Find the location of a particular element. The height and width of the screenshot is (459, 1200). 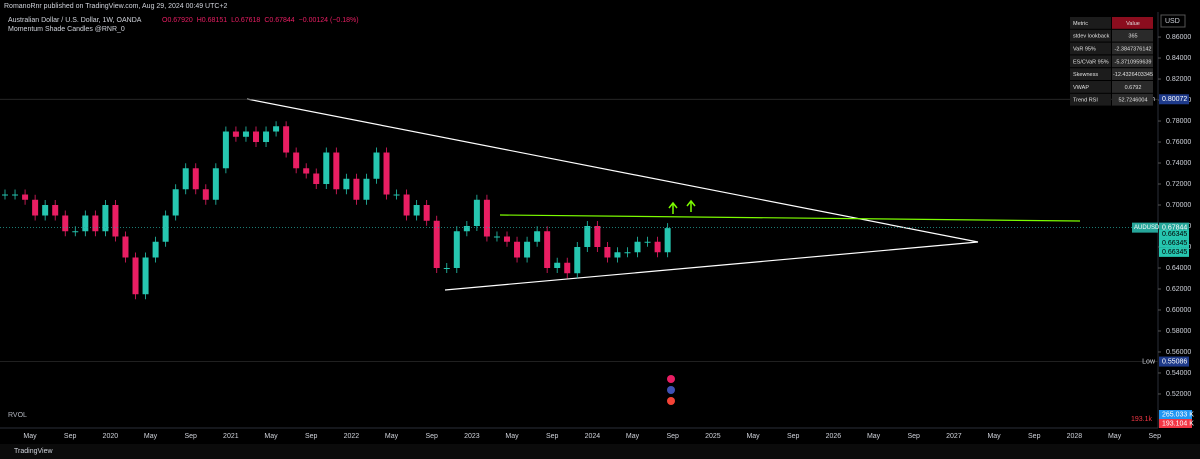

low-tag is located at coordinates (1174, 361).